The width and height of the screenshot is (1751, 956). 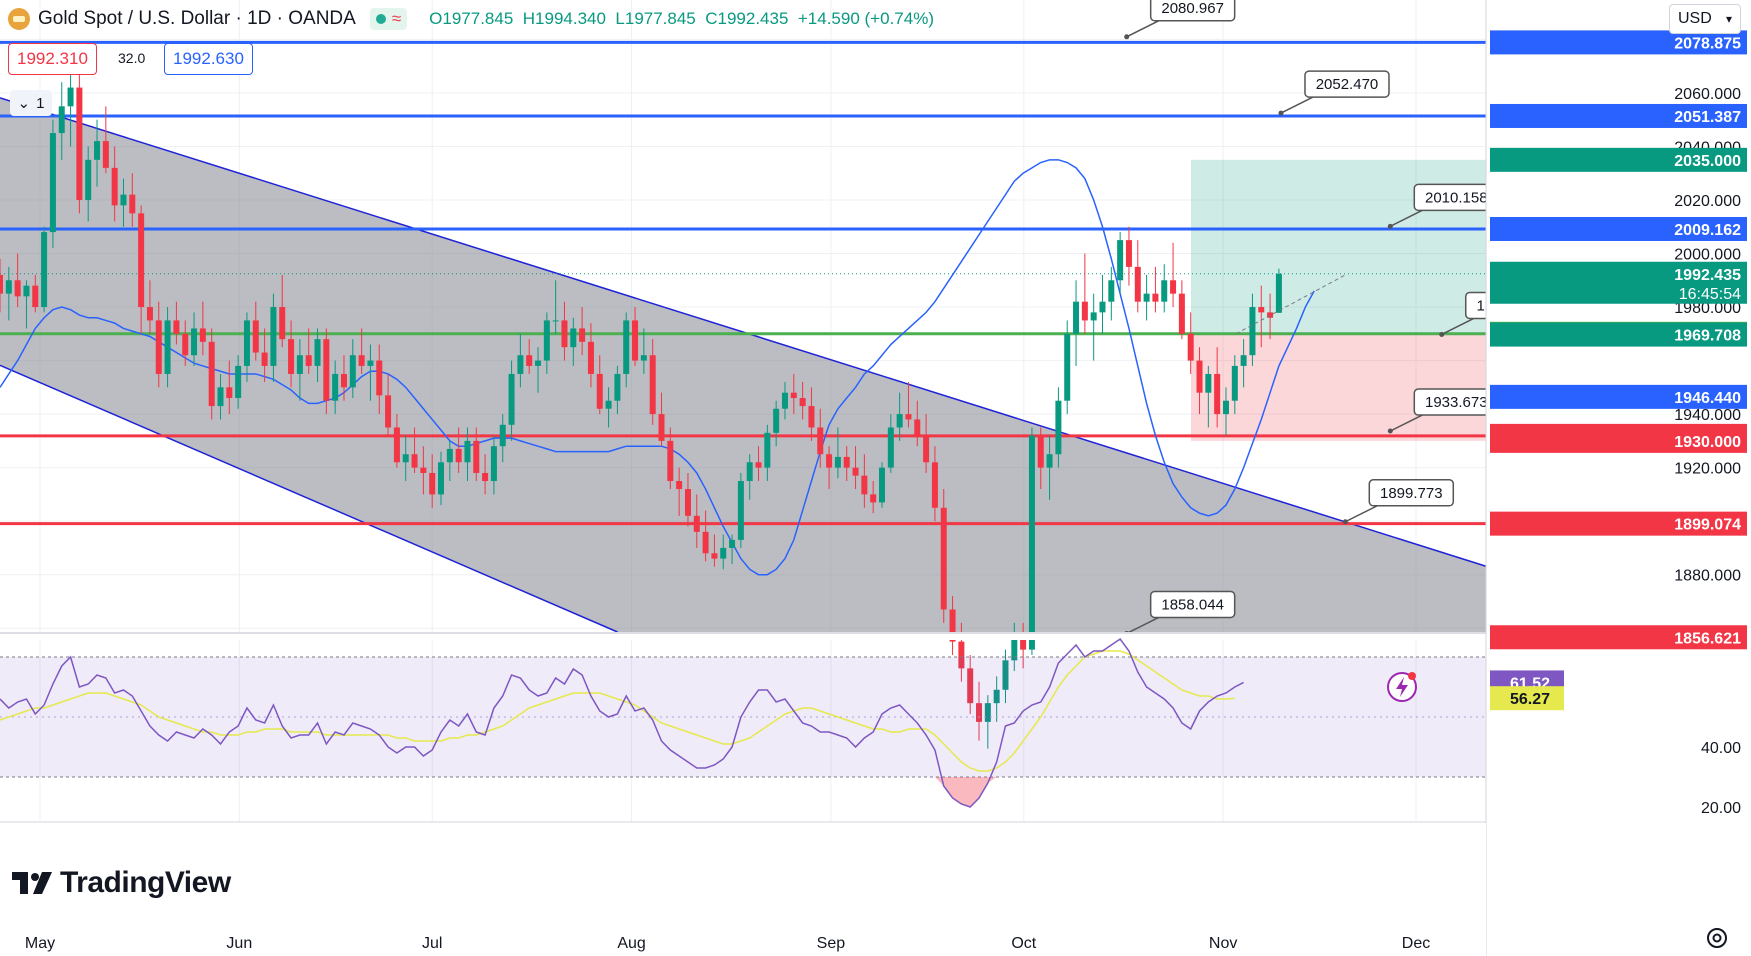 What do you see at coordinates (1618, 440) in the screenshot?
I see `axis-price-badge: 1930.000` at bounding box center [1618, 440].